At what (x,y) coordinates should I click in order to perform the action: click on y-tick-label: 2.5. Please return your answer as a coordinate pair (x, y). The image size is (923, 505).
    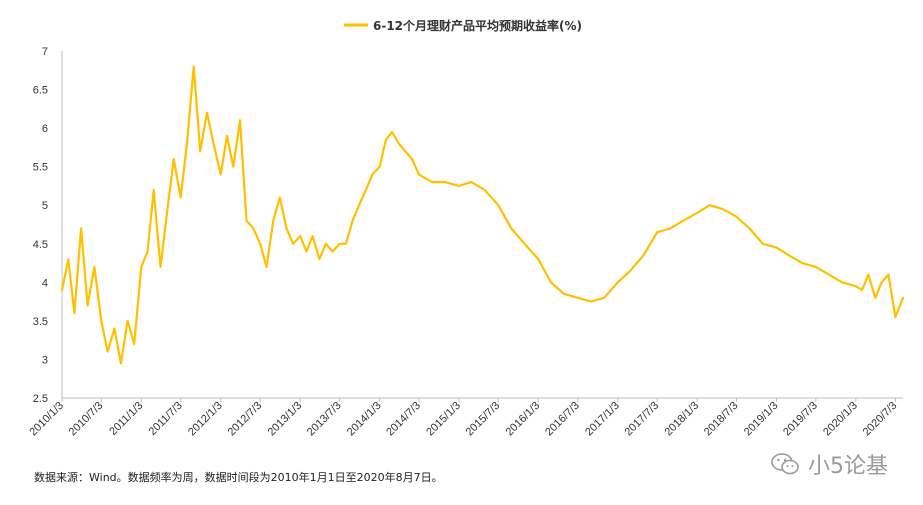
    Looking at the image, I should click on (40, 399).